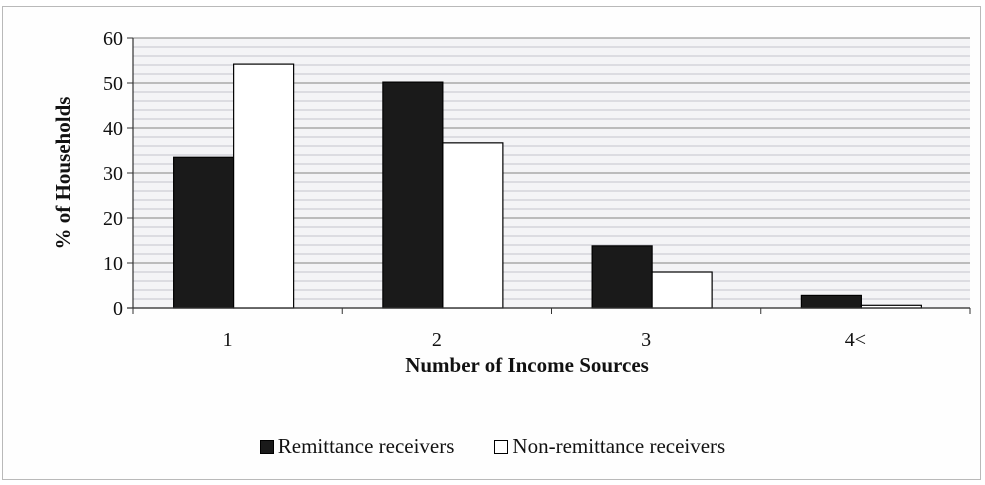 The height and width of the screenshot is (485, 985). What do you see at coordinates (113, 84) in the screenshot?
I see `y-tick-label: 50` at bounding box center [113, 84].